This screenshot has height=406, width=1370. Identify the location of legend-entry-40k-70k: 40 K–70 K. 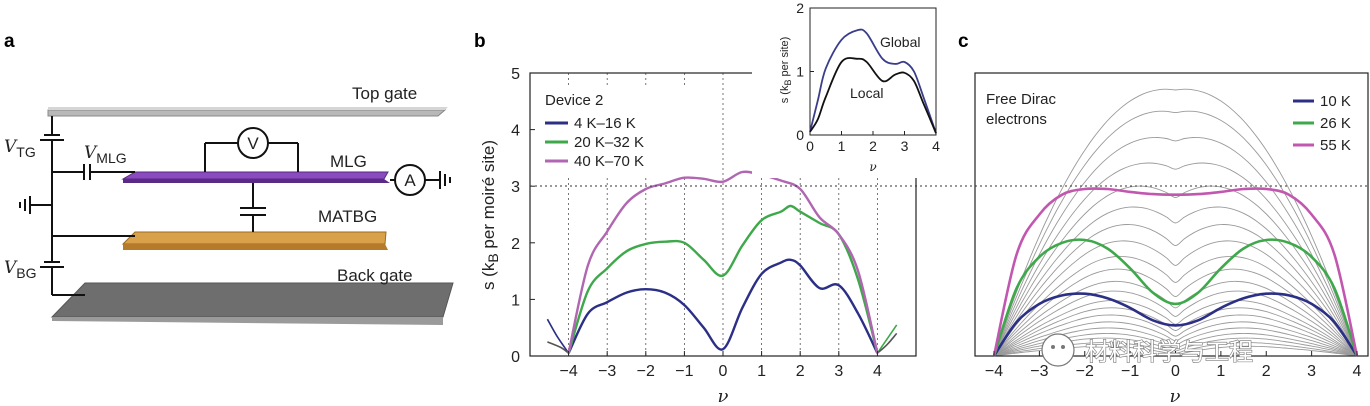
(609, 161).